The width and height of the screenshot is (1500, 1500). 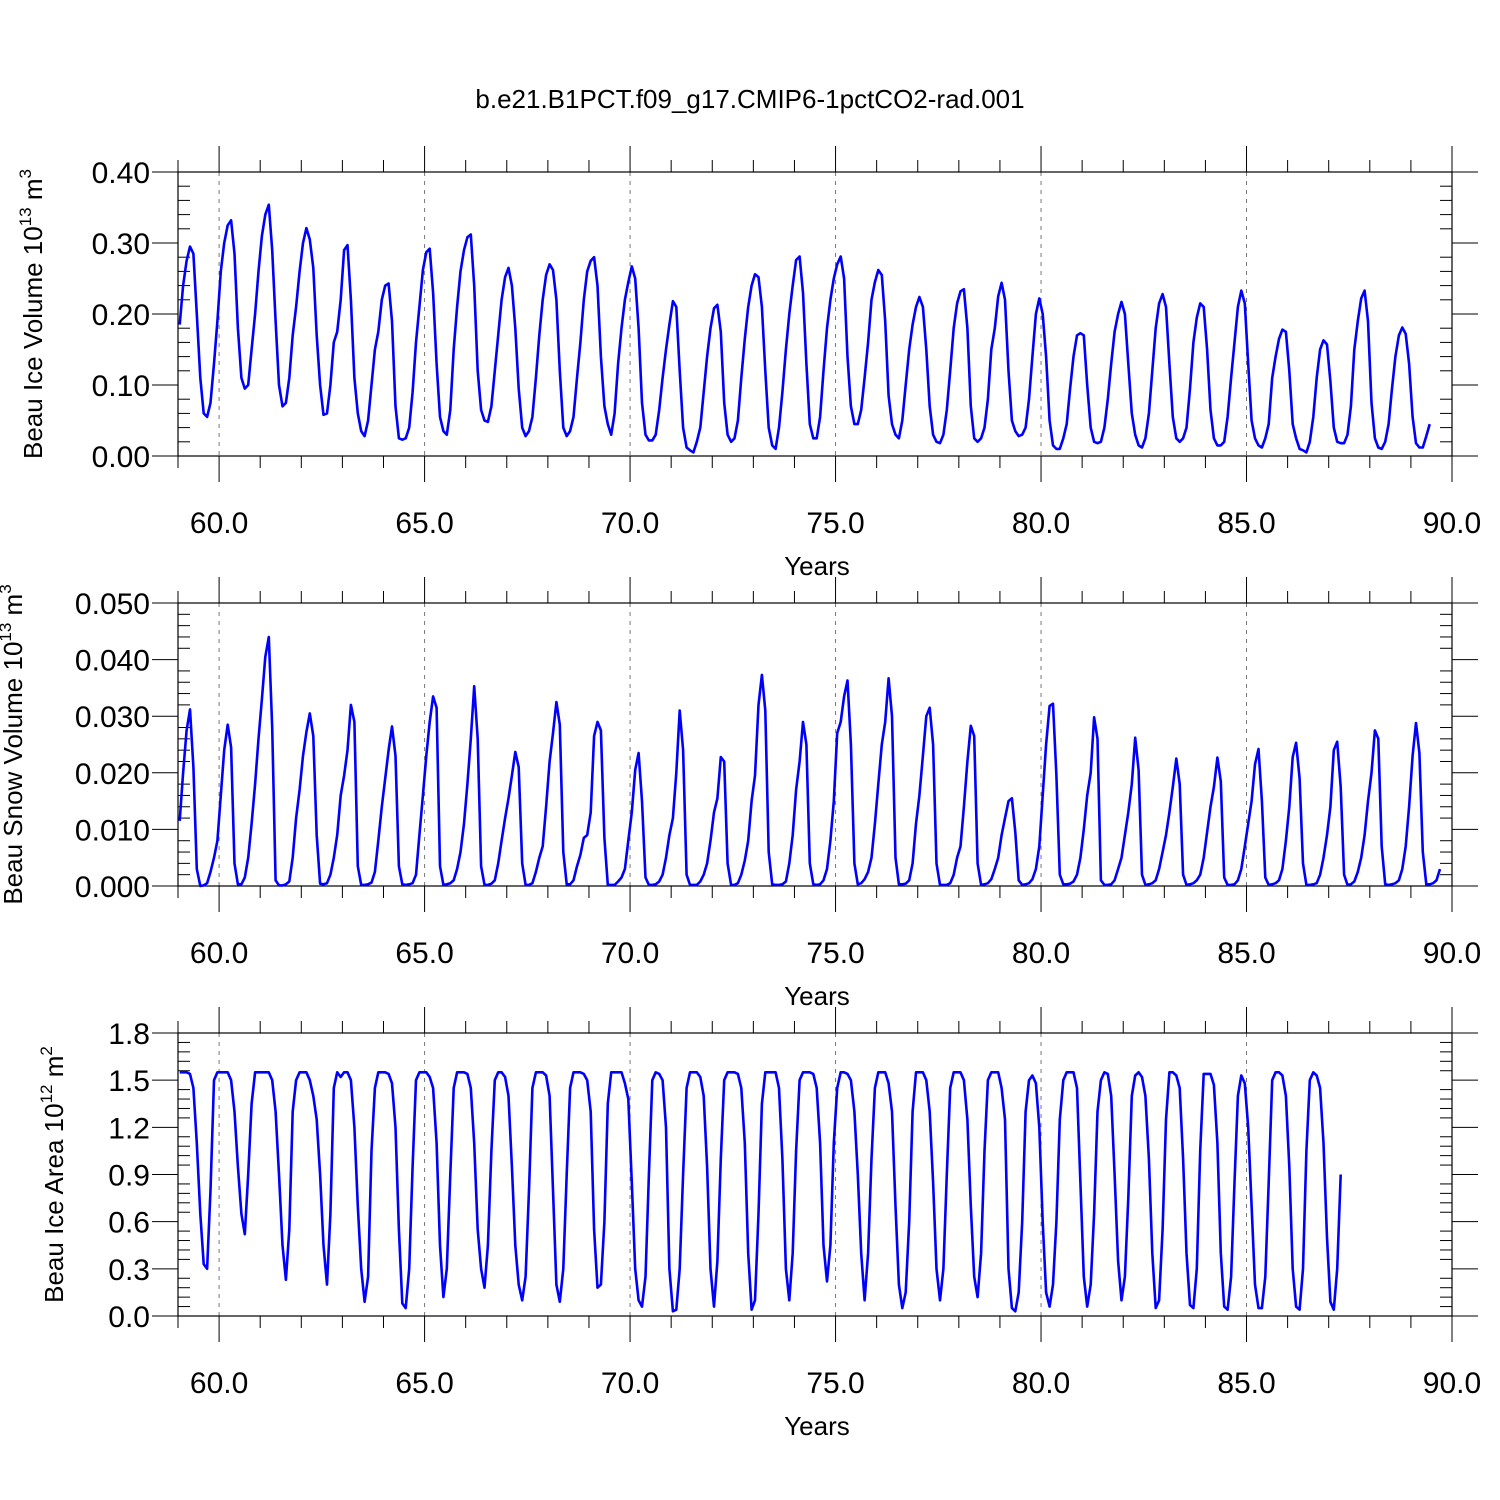 What do you see at coordinates (14, 744) in the screenshot?
I see `y-axis-label: Beau Snow Volume 1013 m3` at bounding box center [14, 744].